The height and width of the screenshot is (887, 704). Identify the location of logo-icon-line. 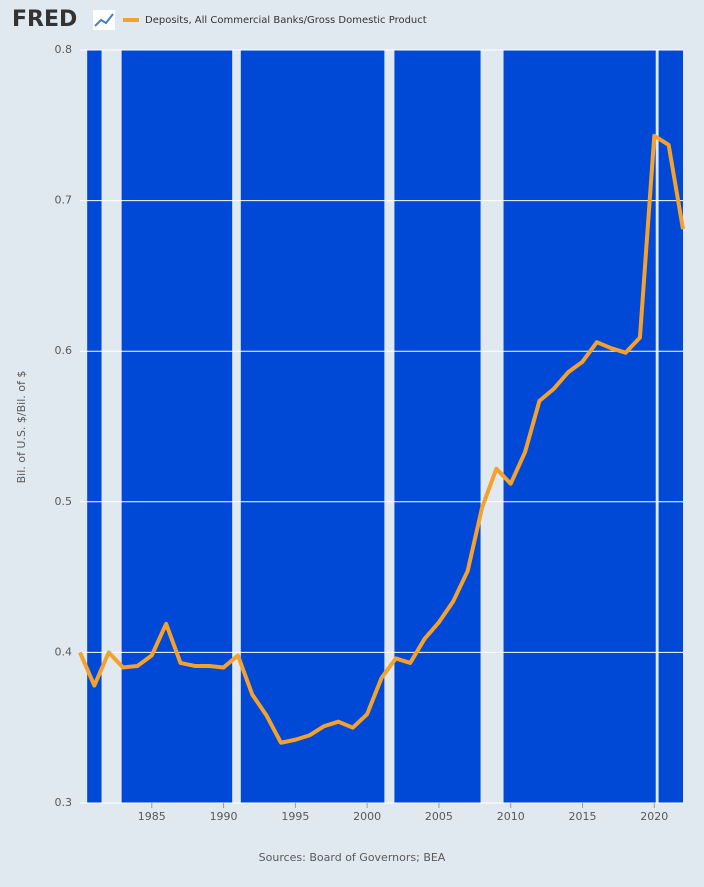
(104, 20).